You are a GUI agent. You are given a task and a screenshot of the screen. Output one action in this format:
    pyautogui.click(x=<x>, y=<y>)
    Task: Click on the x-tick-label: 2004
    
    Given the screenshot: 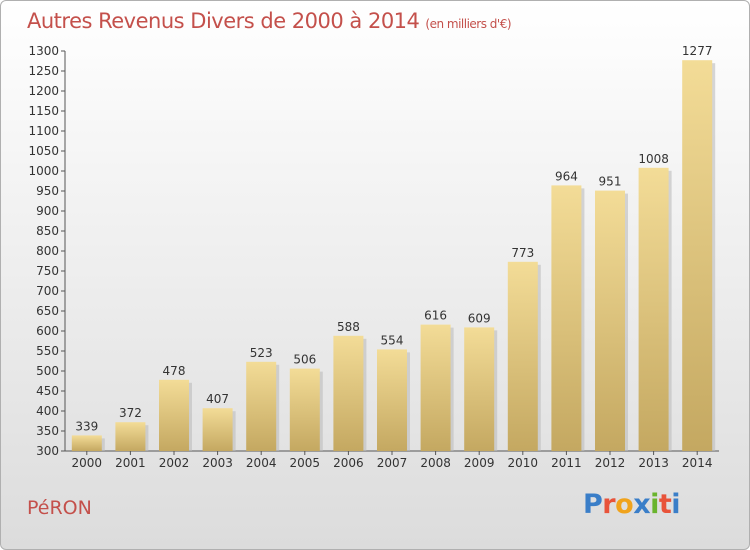 What is the action you would take?
    pyautogui.click(x=261, y=463)
    